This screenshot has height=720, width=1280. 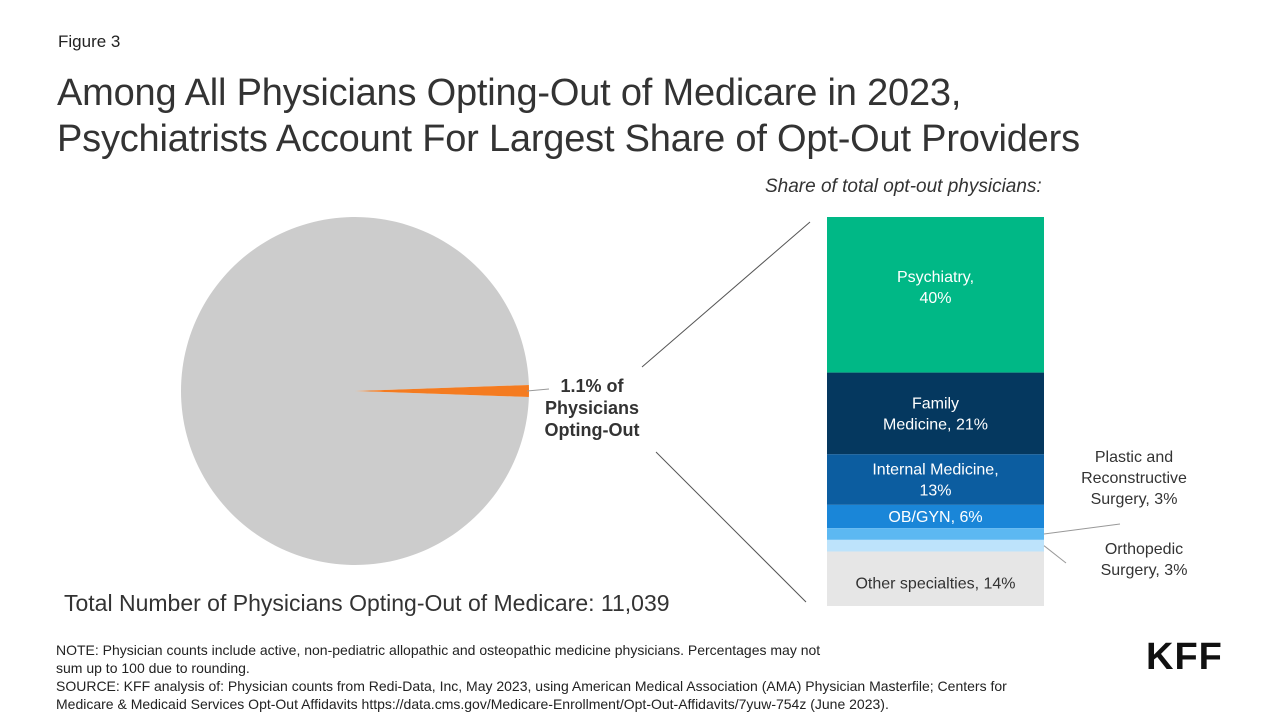 What do you see at coordinates (935, 545) in the screenshot?
I see `bar-segment-orthopedic-surgery` at bounding box center [935, 545].